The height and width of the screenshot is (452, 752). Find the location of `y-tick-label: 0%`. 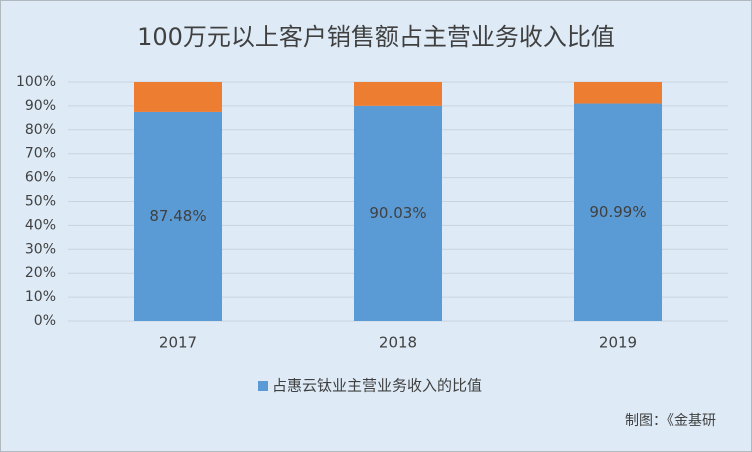

y-tick-label: 0% is located at coordinates (45, 321).